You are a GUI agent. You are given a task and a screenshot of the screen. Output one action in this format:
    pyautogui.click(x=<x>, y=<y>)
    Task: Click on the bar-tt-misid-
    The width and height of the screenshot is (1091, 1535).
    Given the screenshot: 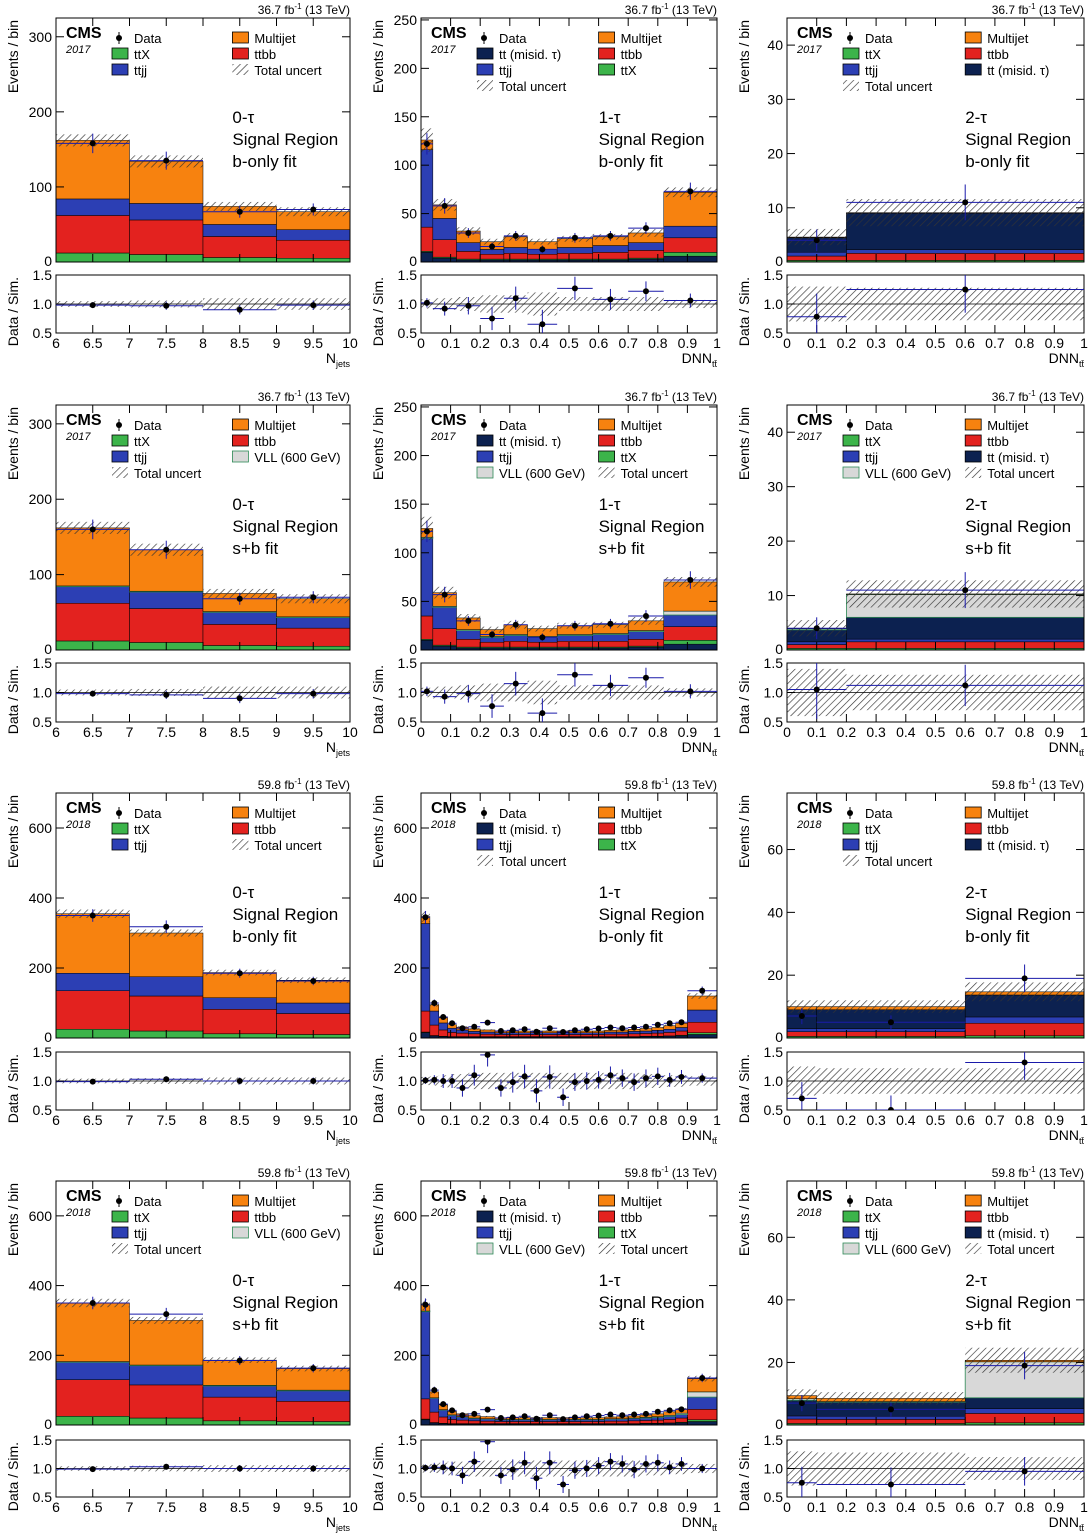 What is the action you would take?
    pyautogui.click(x=690, y=646)
    